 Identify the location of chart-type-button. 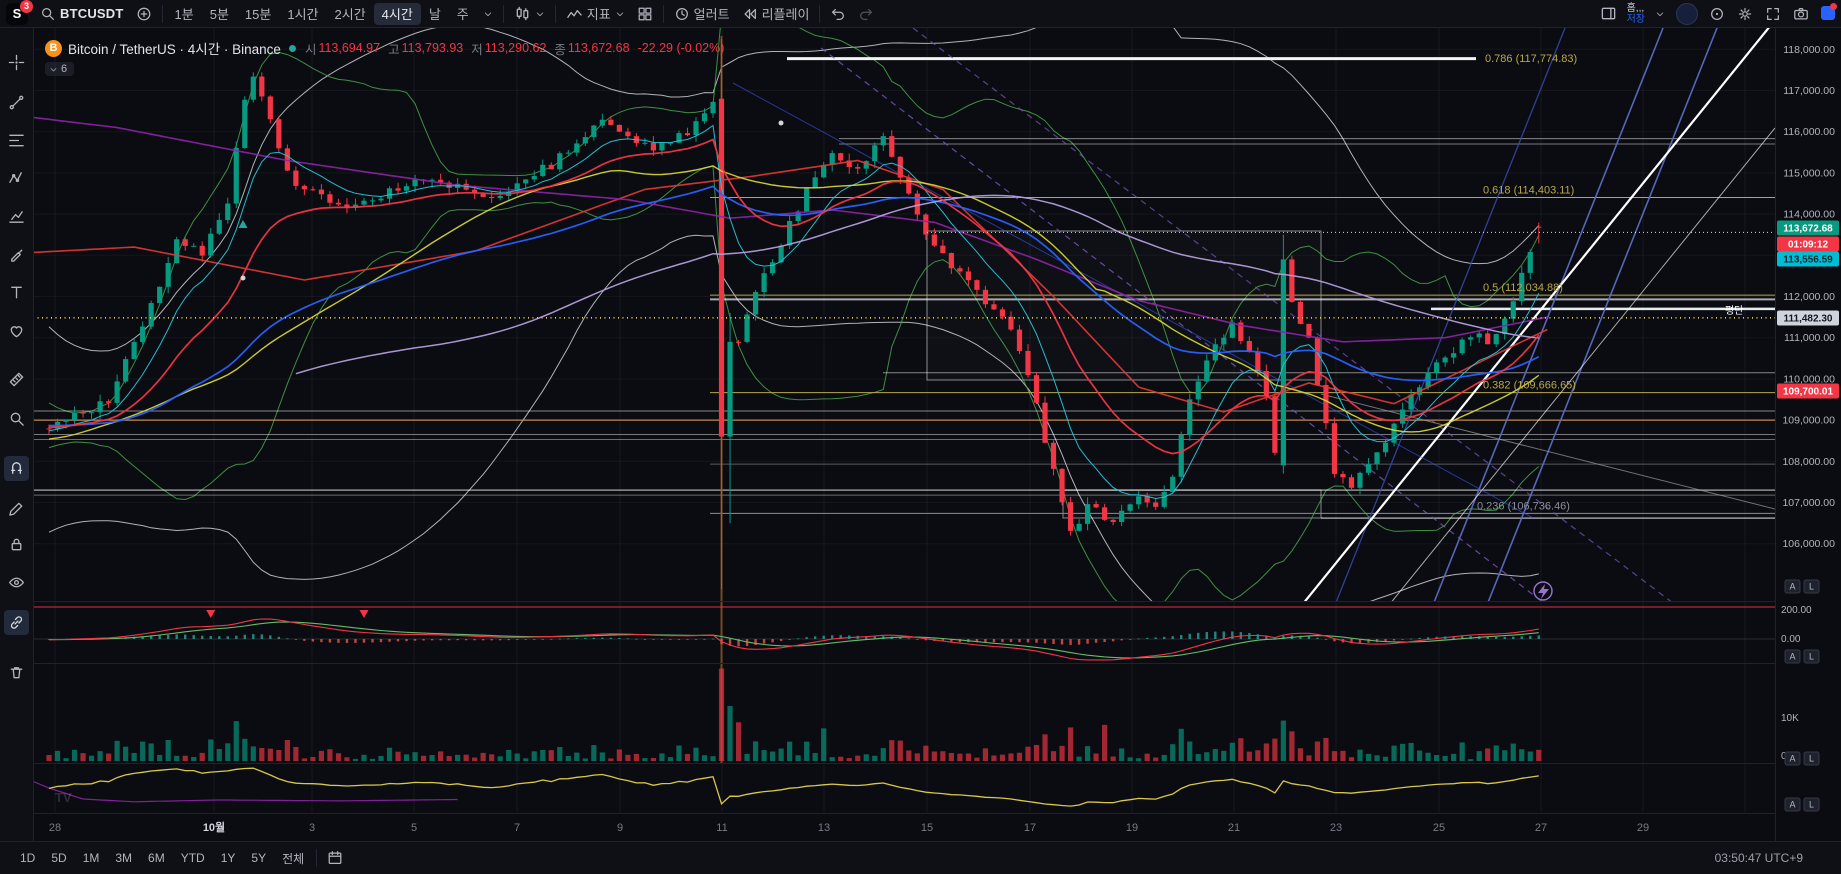
(529, 14).